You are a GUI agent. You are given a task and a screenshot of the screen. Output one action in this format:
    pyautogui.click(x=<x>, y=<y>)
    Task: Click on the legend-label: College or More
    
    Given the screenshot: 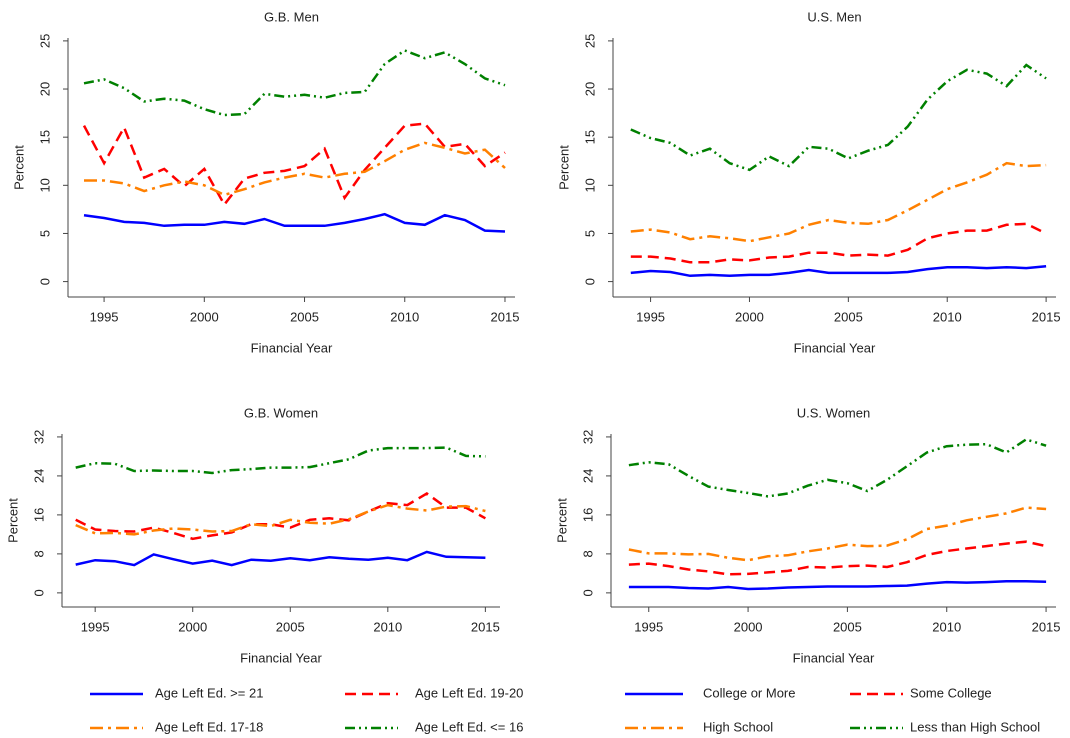 What is the action you would take?
    pyautogui.click(x=749, y=692)
    